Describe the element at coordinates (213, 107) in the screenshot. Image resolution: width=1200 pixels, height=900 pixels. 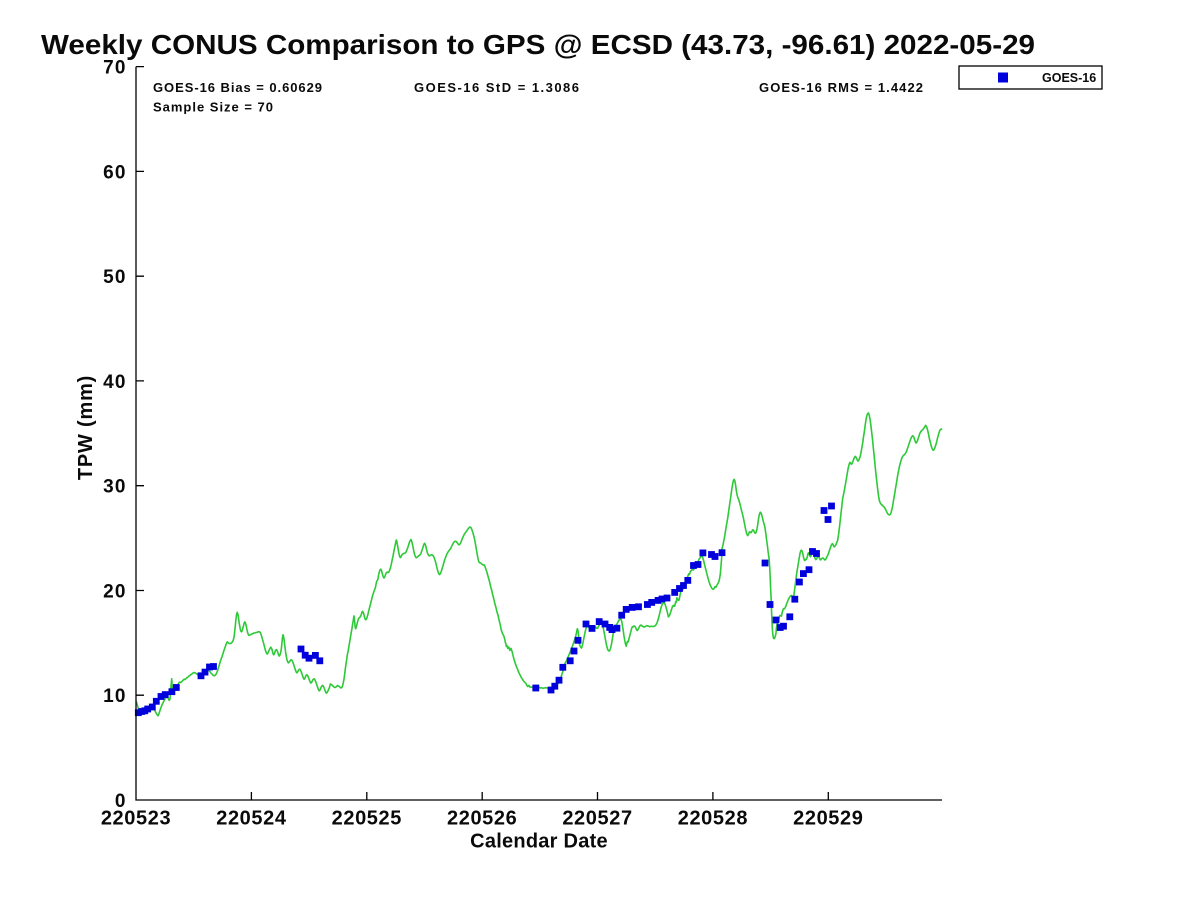
I see `svg-text: Sample Size = 70` at that location.